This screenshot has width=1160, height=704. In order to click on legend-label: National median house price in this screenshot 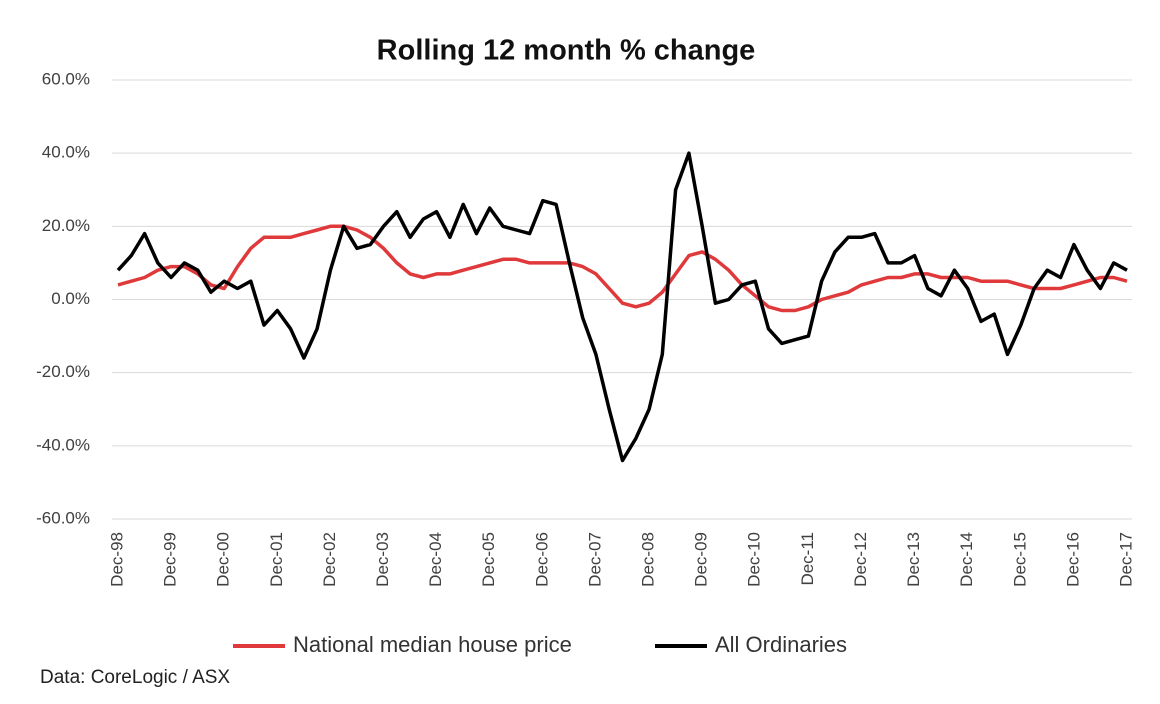, I will do `click(432, 644)`.